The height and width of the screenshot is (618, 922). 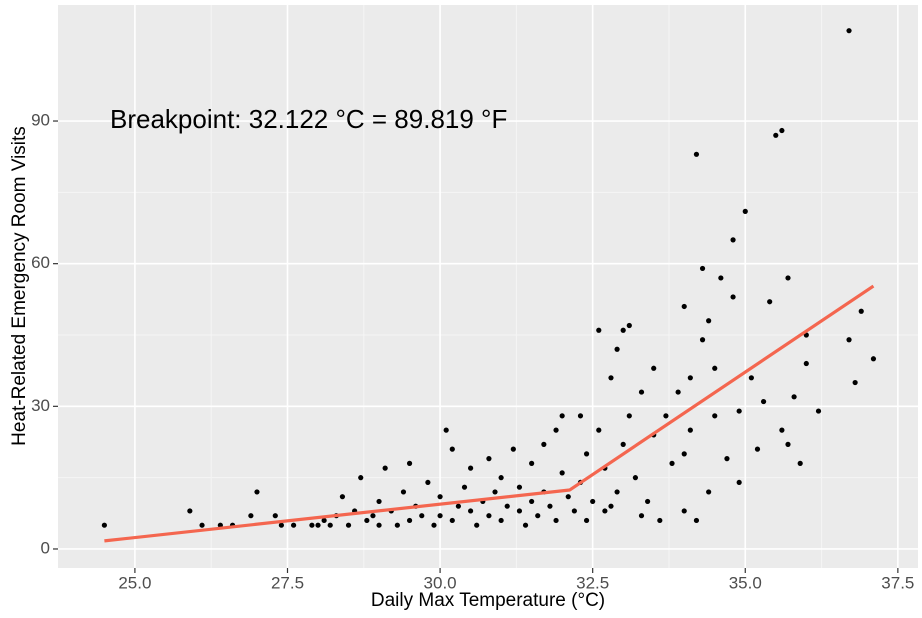 What do you see at coordinates (745, 582) in the screenshot?
I see `x-tick-label: 35.0` at bounding box center [745, 582].